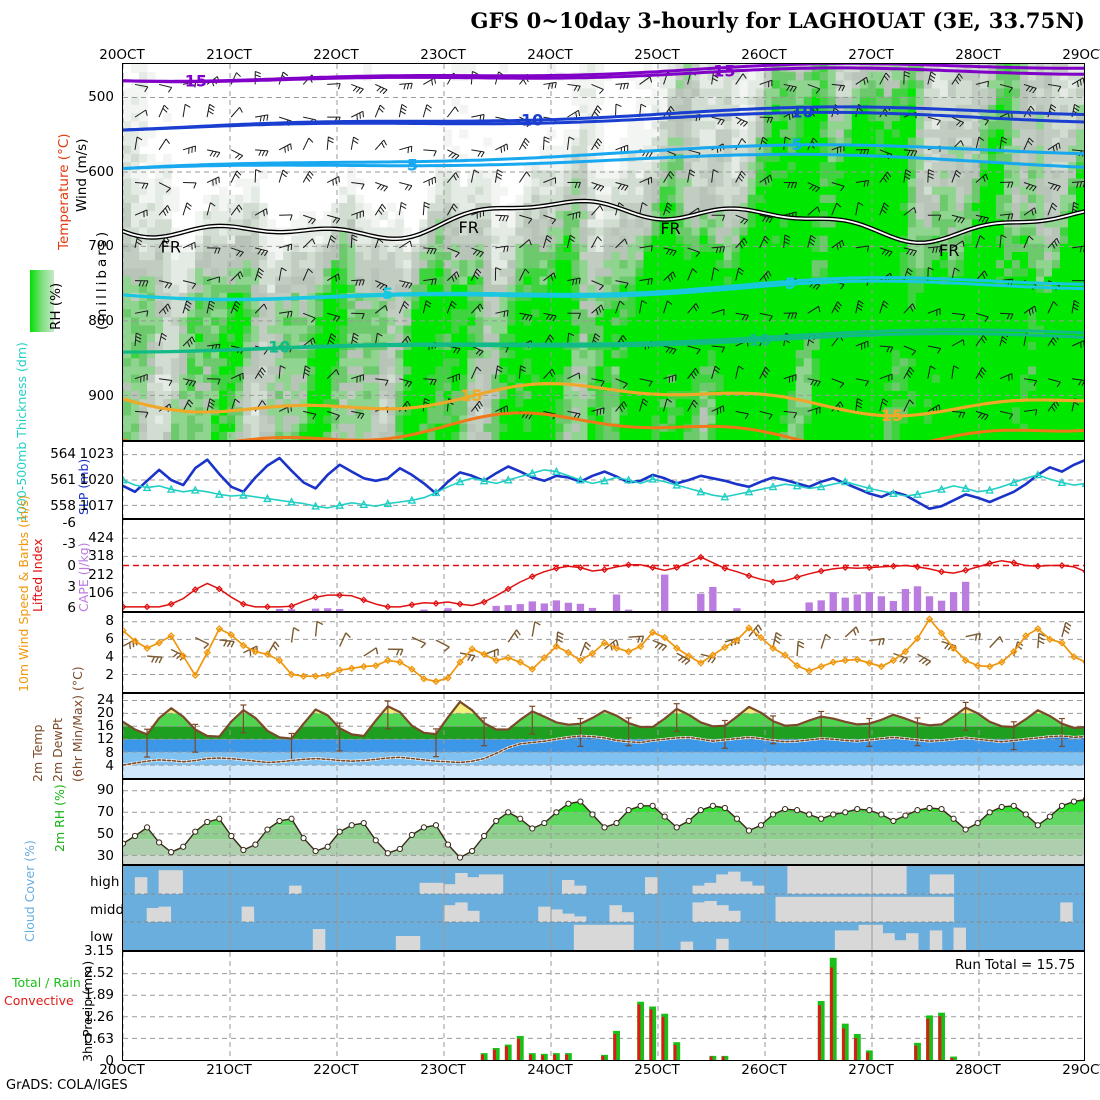 Image resolution: width=1100 pixels, height=1100 pixels. I want to click on axis-tick-label: 1.89, so click(98, 995).